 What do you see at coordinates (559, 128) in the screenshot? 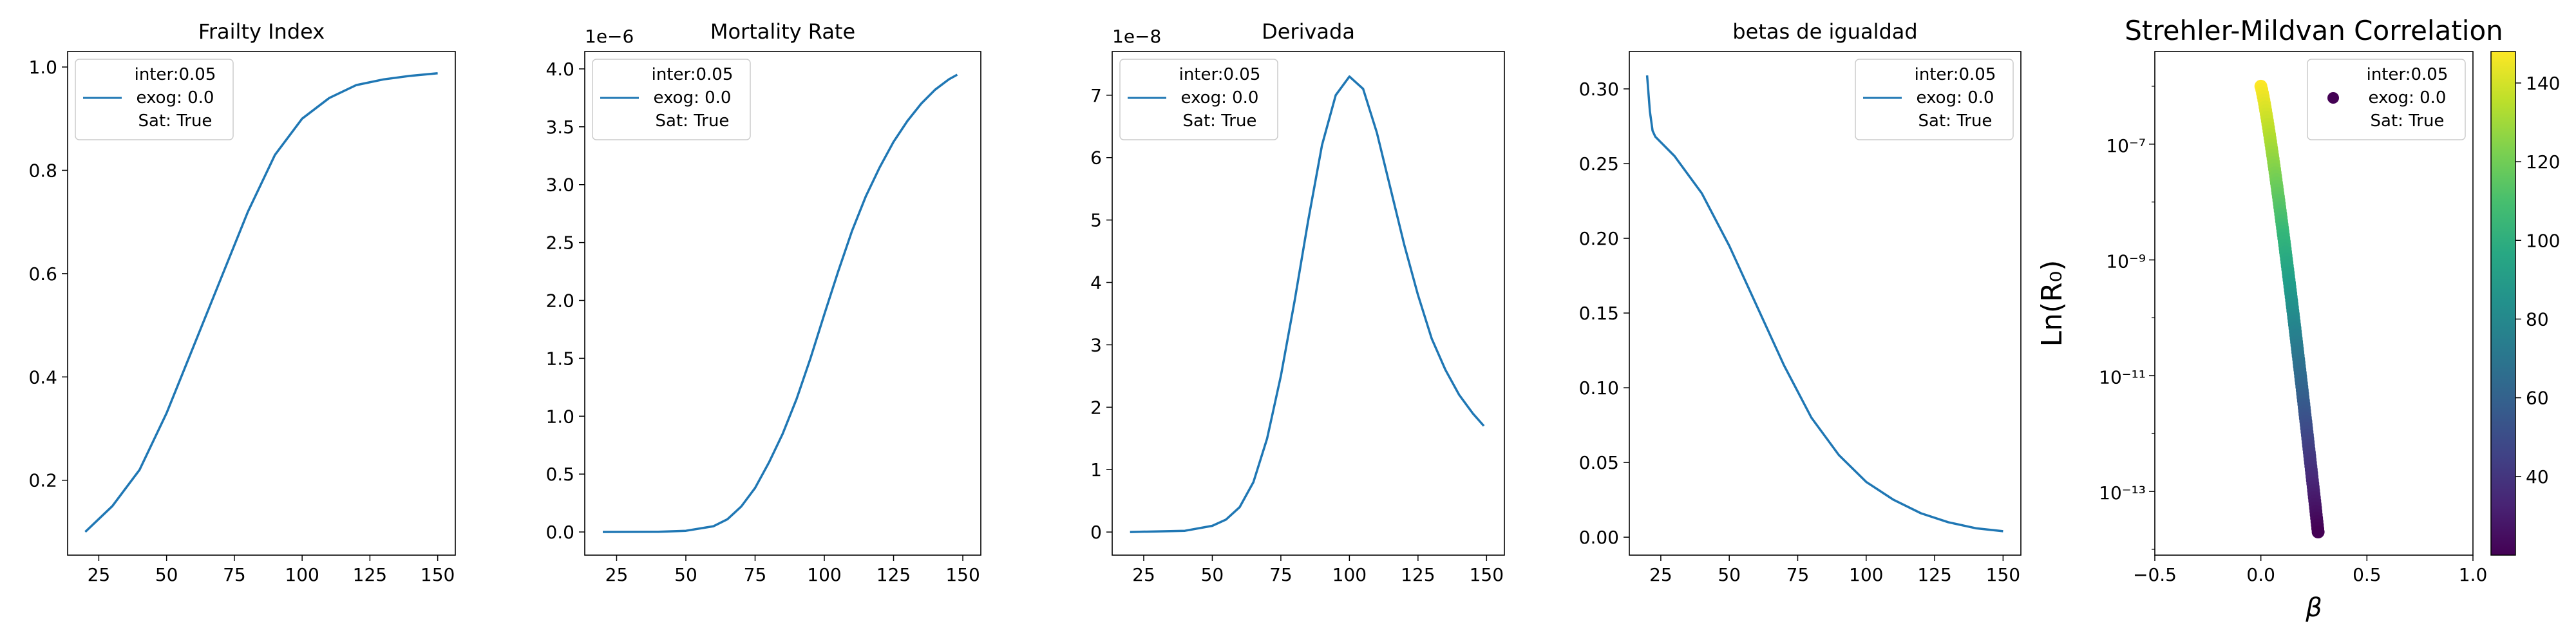
I see `y-tick-label: 3.5` at bounding box center [559, 128].